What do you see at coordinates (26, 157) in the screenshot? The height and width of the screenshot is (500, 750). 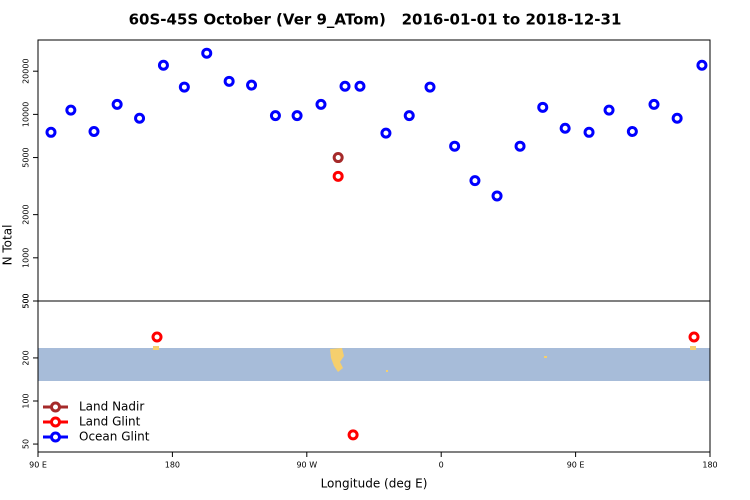 I see `y-tick-label: 5000` at bounding box center [26, 157].